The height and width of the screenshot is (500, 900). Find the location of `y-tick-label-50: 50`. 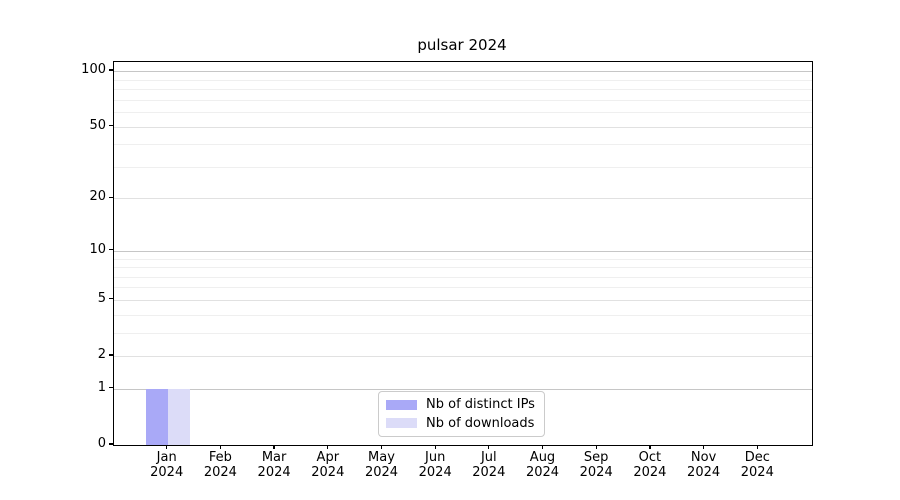

y-tick-label-50: 50 is located at coordinates (97, 125).